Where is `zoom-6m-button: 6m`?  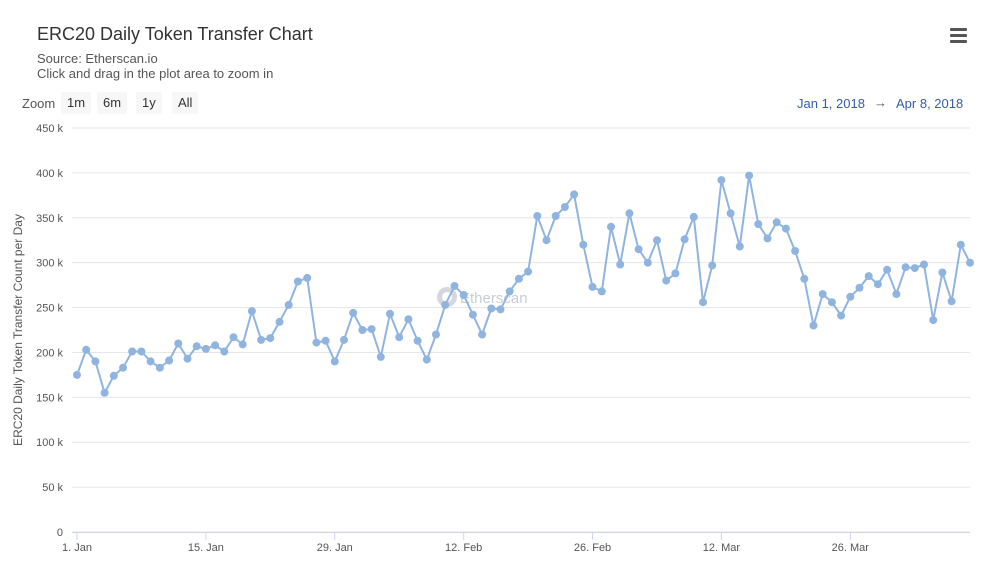 zoom-6m-button: 6m is located at coordinates (112, 103).